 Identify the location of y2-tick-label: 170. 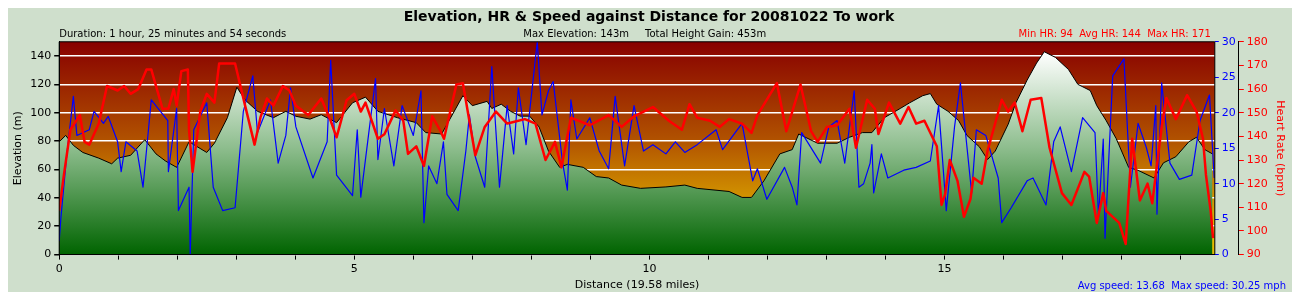
(1257, 65).